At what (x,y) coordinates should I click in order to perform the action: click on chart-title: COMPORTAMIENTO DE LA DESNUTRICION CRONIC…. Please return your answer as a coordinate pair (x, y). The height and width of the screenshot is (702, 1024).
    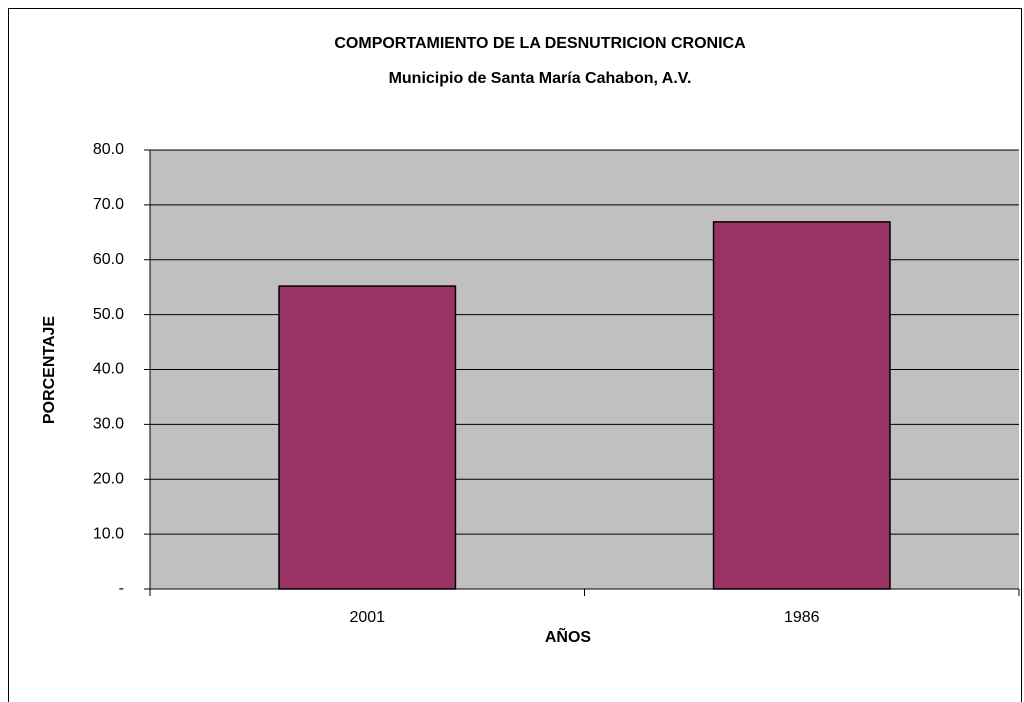
    Looking at the image, I should click on (540, 43).